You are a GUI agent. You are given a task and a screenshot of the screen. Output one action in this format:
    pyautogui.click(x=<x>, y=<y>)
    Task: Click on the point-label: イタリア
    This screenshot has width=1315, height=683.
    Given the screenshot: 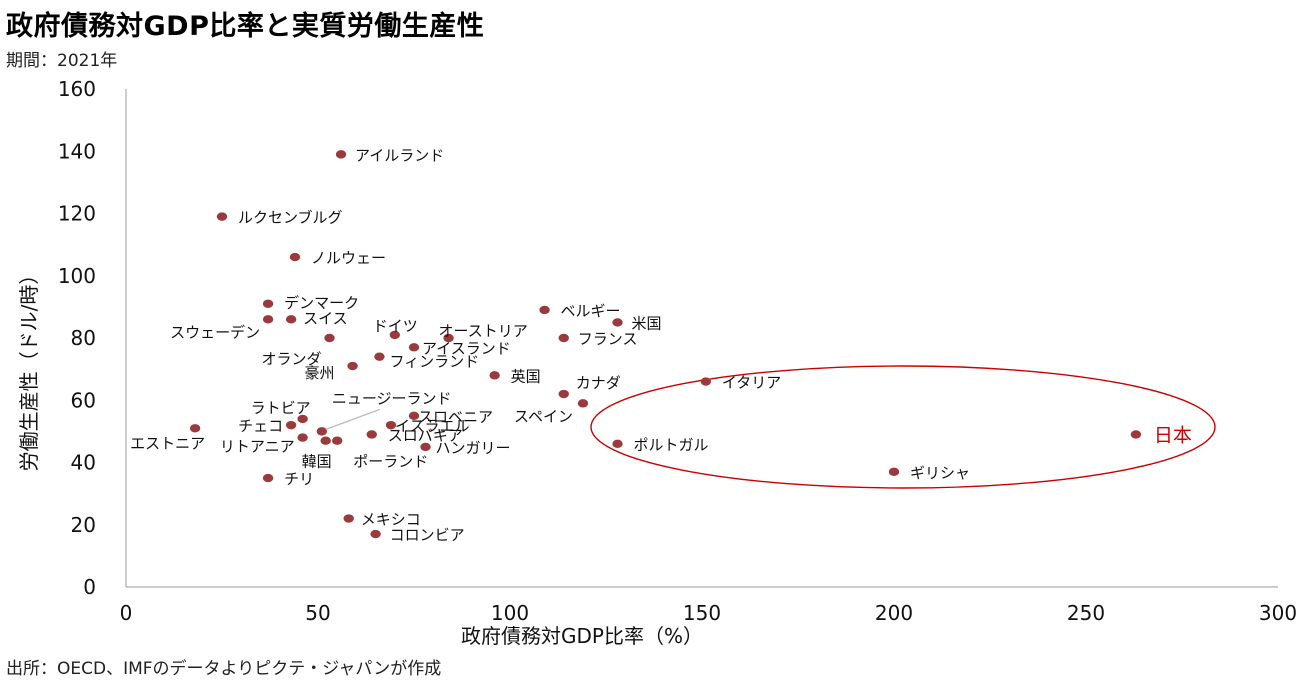 What is the action you would take?
    pyautogui.click(x=751, y=383)
    